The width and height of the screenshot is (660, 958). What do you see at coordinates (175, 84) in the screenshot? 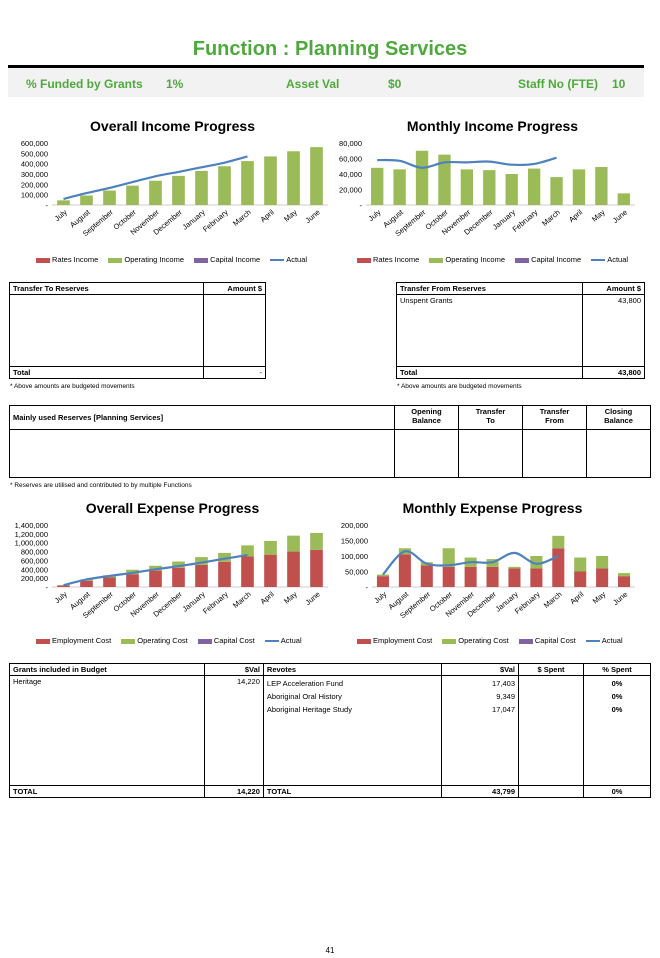
I see `funded-value: 1%` at bounding box center [175, 84].